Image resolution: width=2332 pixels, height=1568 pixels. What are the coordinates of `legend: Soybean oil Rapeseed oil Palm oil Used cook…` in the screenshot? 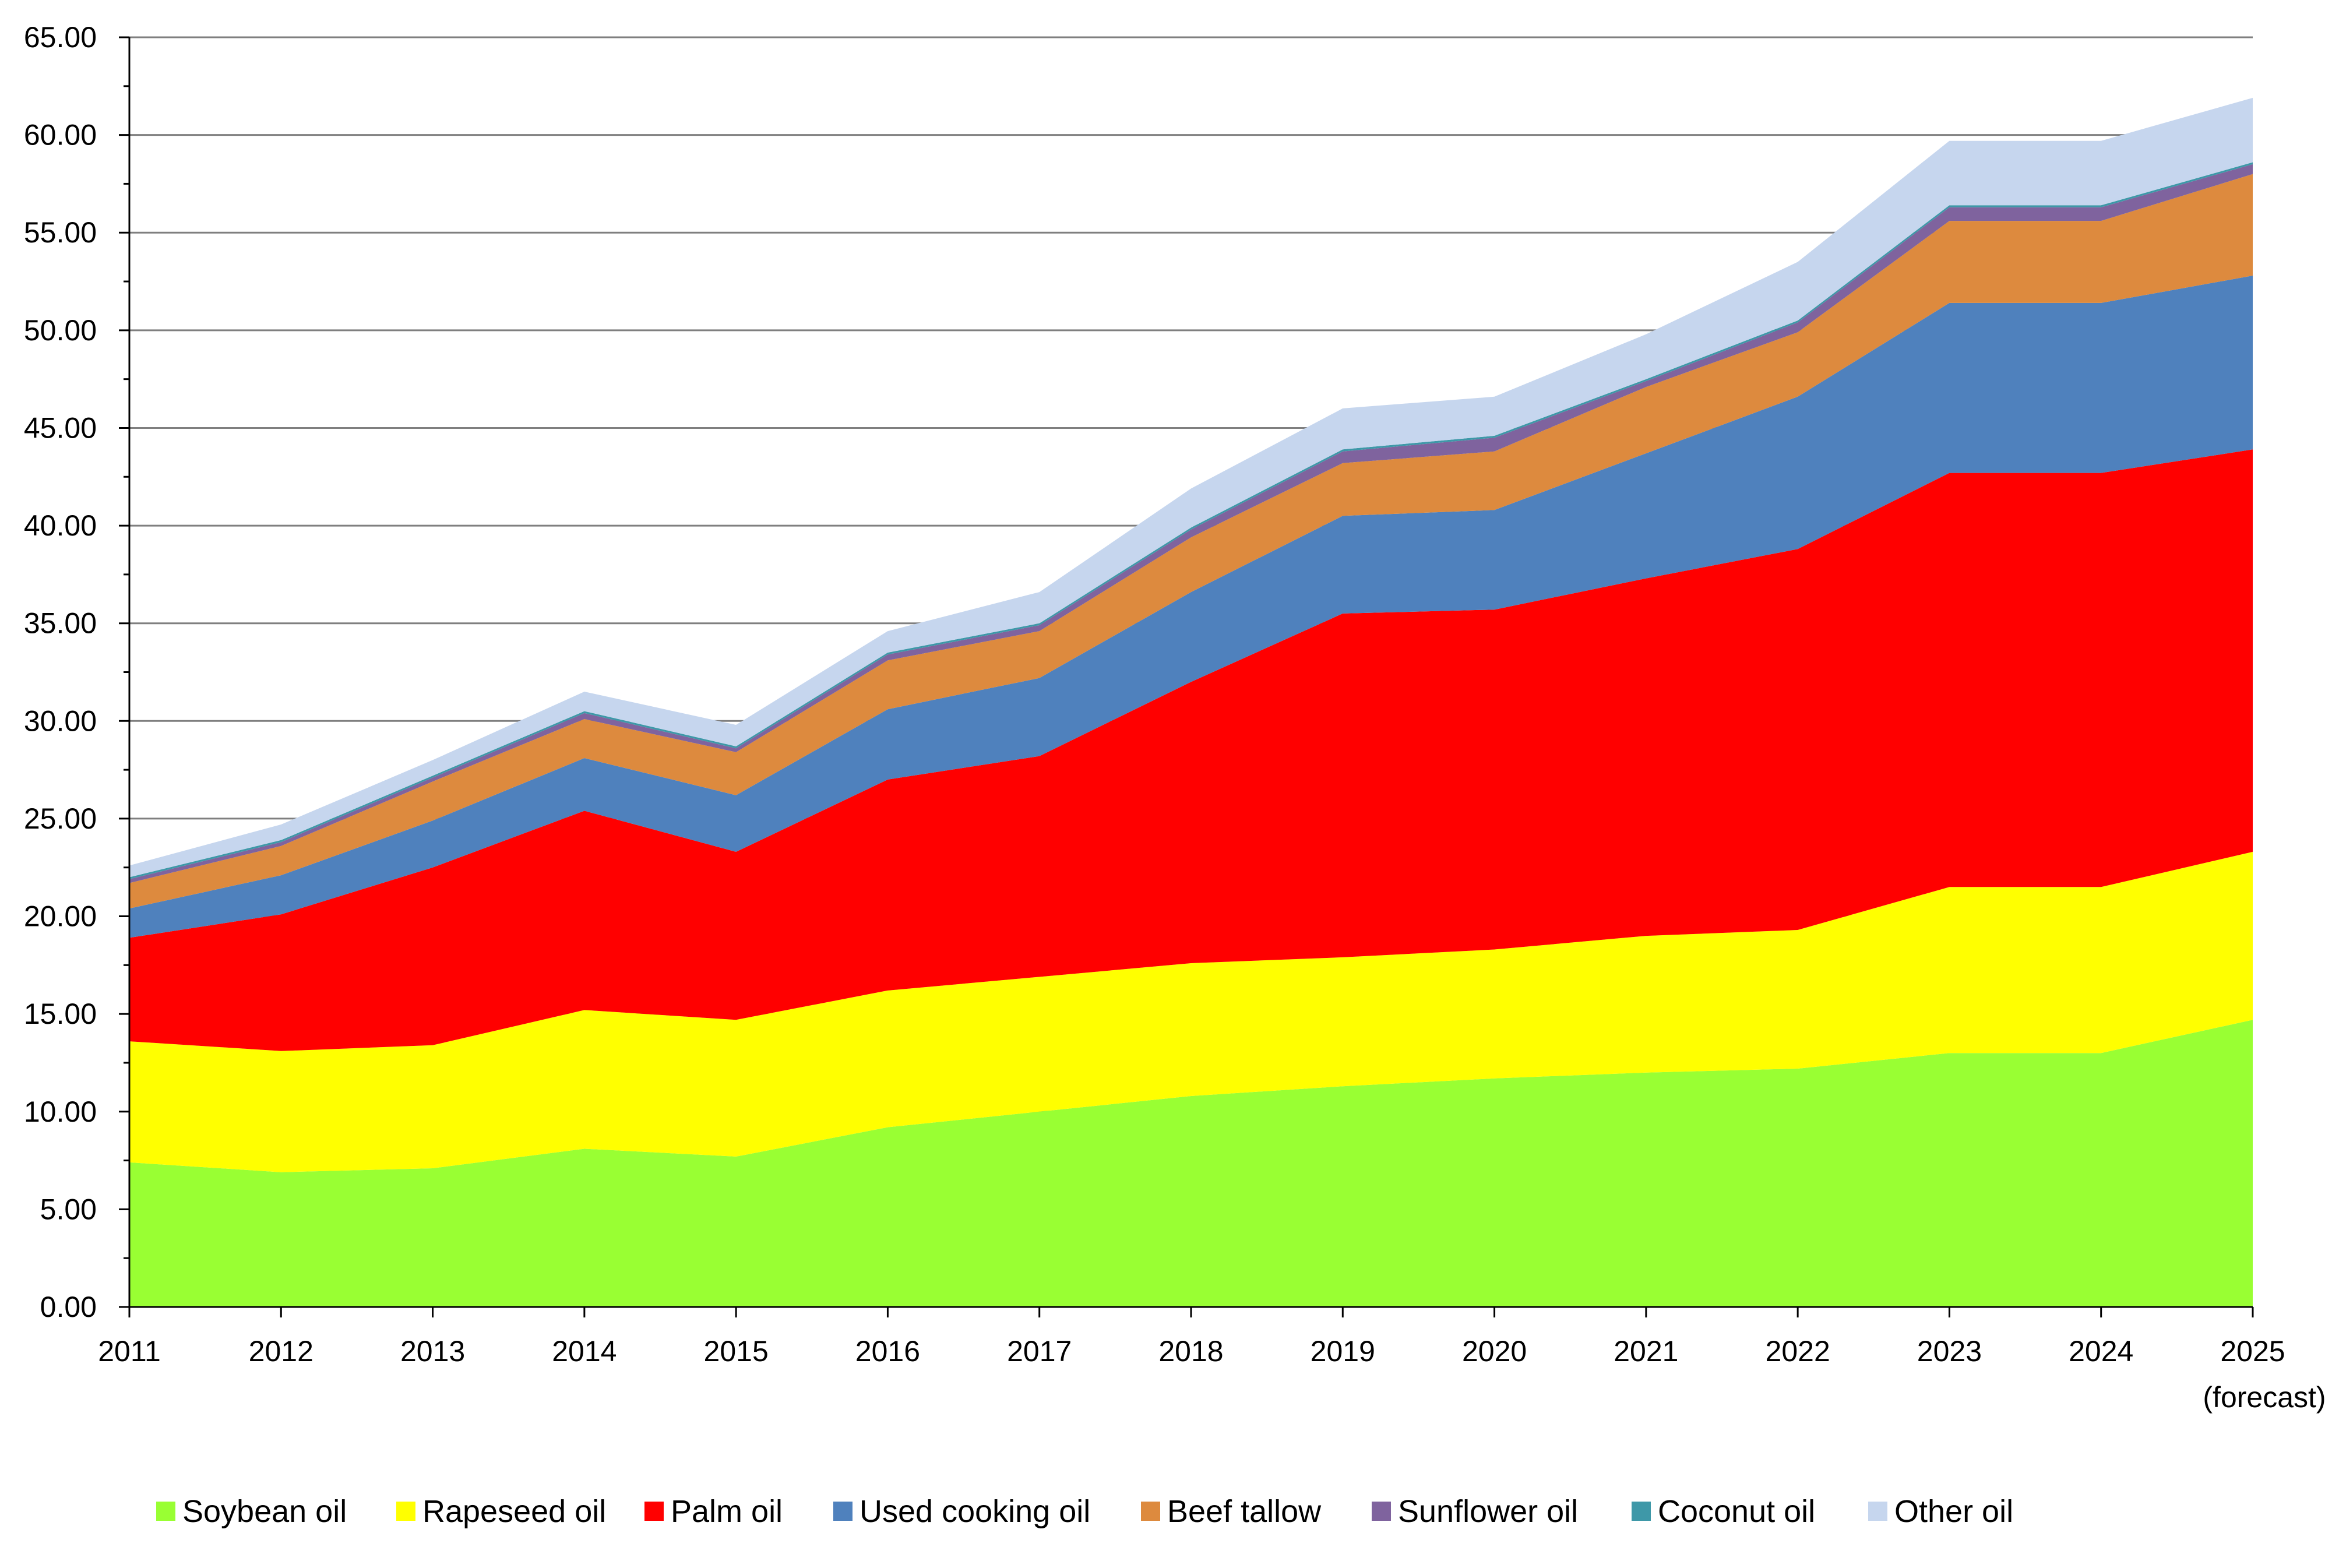 It's located at (1084, 1511).